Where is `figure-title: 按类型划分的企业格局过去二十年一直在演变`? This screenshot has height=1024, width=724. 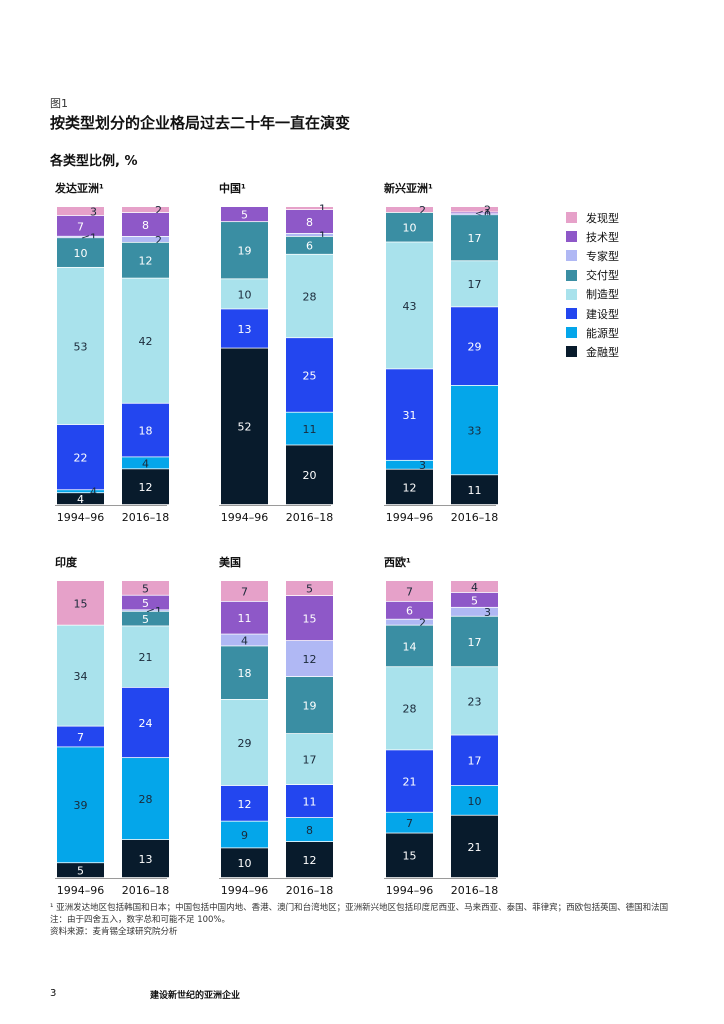
figure-title: 按类型划分的企业格局过去二十年一直在演变 is located at coordinates (200, 123).